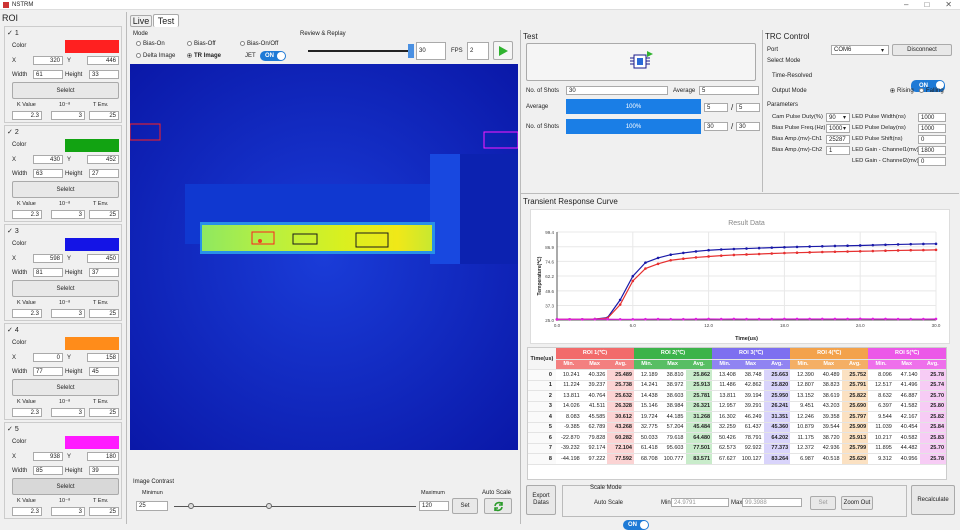 The height and width of the screenshot is (530, 960). Describe the element at coordinates (48, 60) in the screenshot. I see `roi-x-input: 320` at that location.